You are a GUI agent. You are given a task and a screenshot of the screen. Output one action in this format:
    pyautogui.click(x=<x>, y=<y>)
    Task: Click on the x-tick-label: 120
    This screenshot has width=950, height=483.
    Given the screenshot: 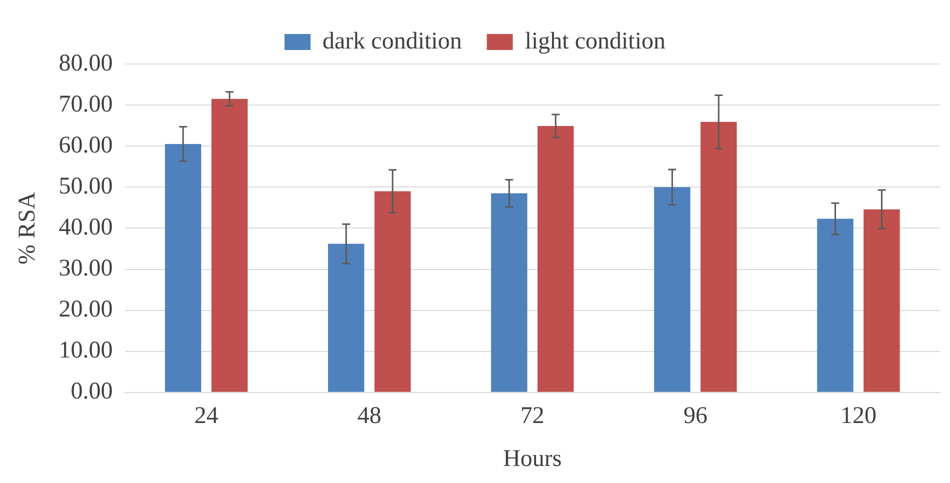 What is the action you would take?
    pyautogui.click(x=858, y=416)
    